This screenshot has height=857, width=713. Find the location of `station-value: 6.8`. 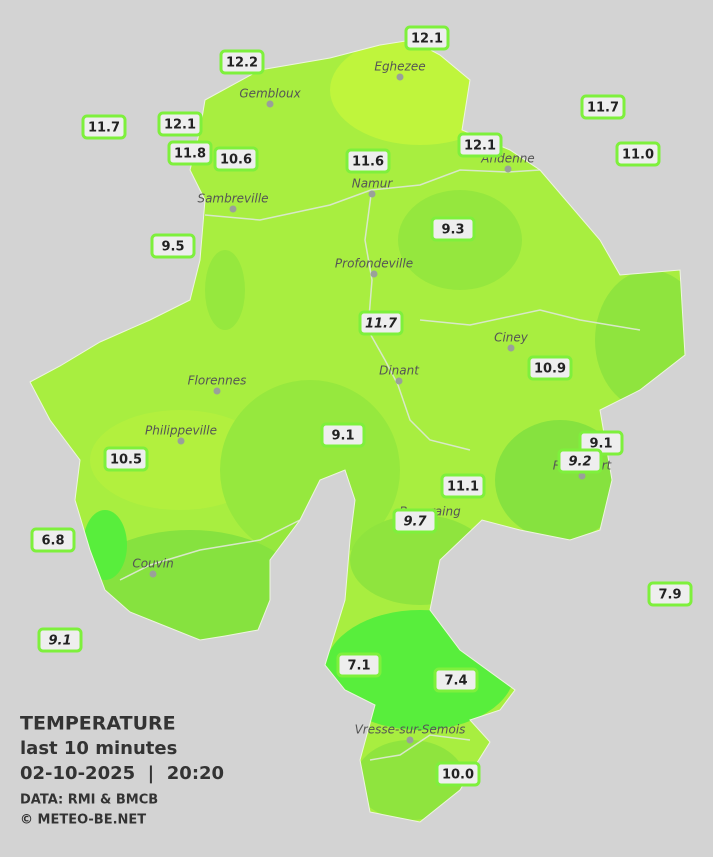

station-value: 6.8 is located at coordinates (52, 541).